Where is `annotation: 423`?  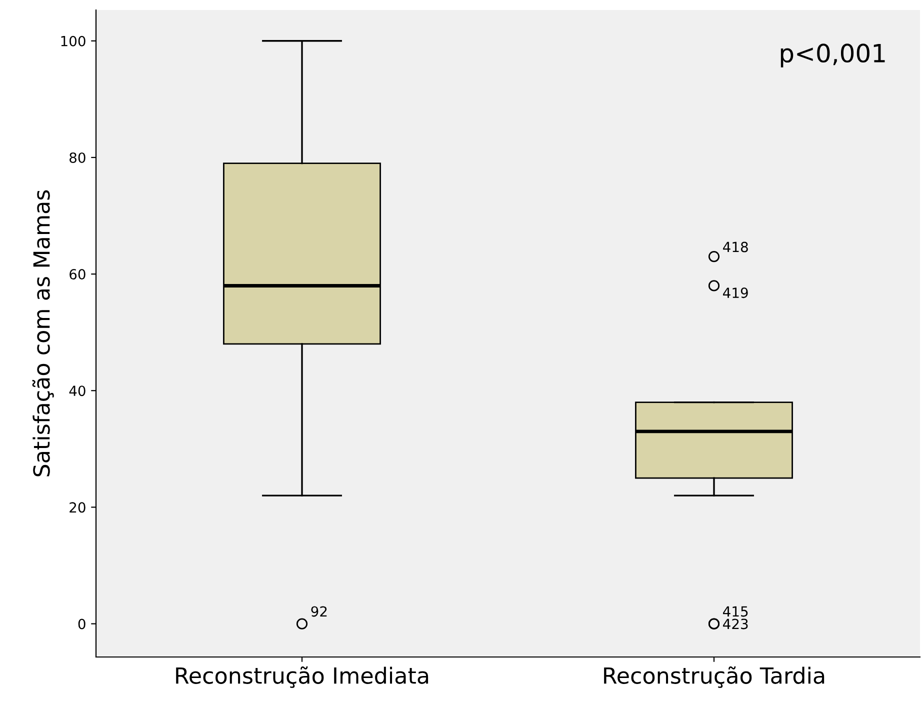
annotation: 423 is located at coordinates (735, 624).